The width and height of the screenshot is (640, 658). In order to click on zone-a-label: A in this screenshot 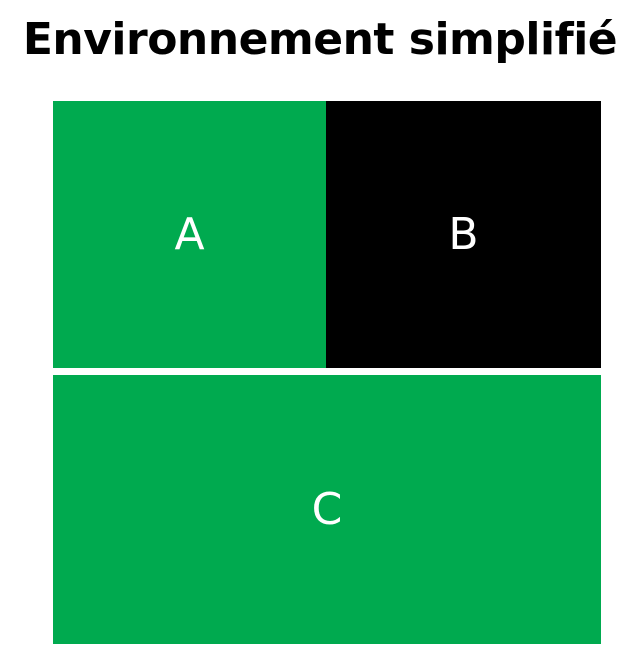, I will do `click(189, 234)`.